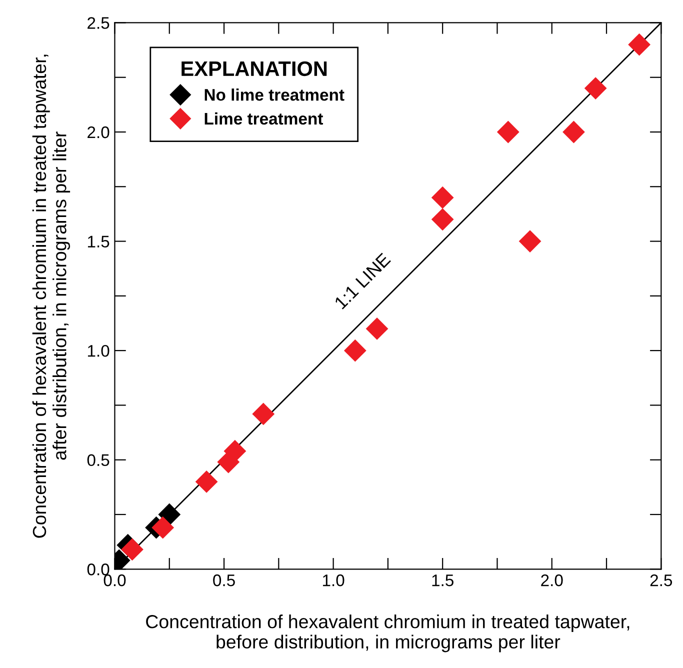 The height and width of the screenshot is (668, 683). Describe the element at coordinates (115, 580) in the screenshot. I see `x-tick-label: 0.0` at that location.